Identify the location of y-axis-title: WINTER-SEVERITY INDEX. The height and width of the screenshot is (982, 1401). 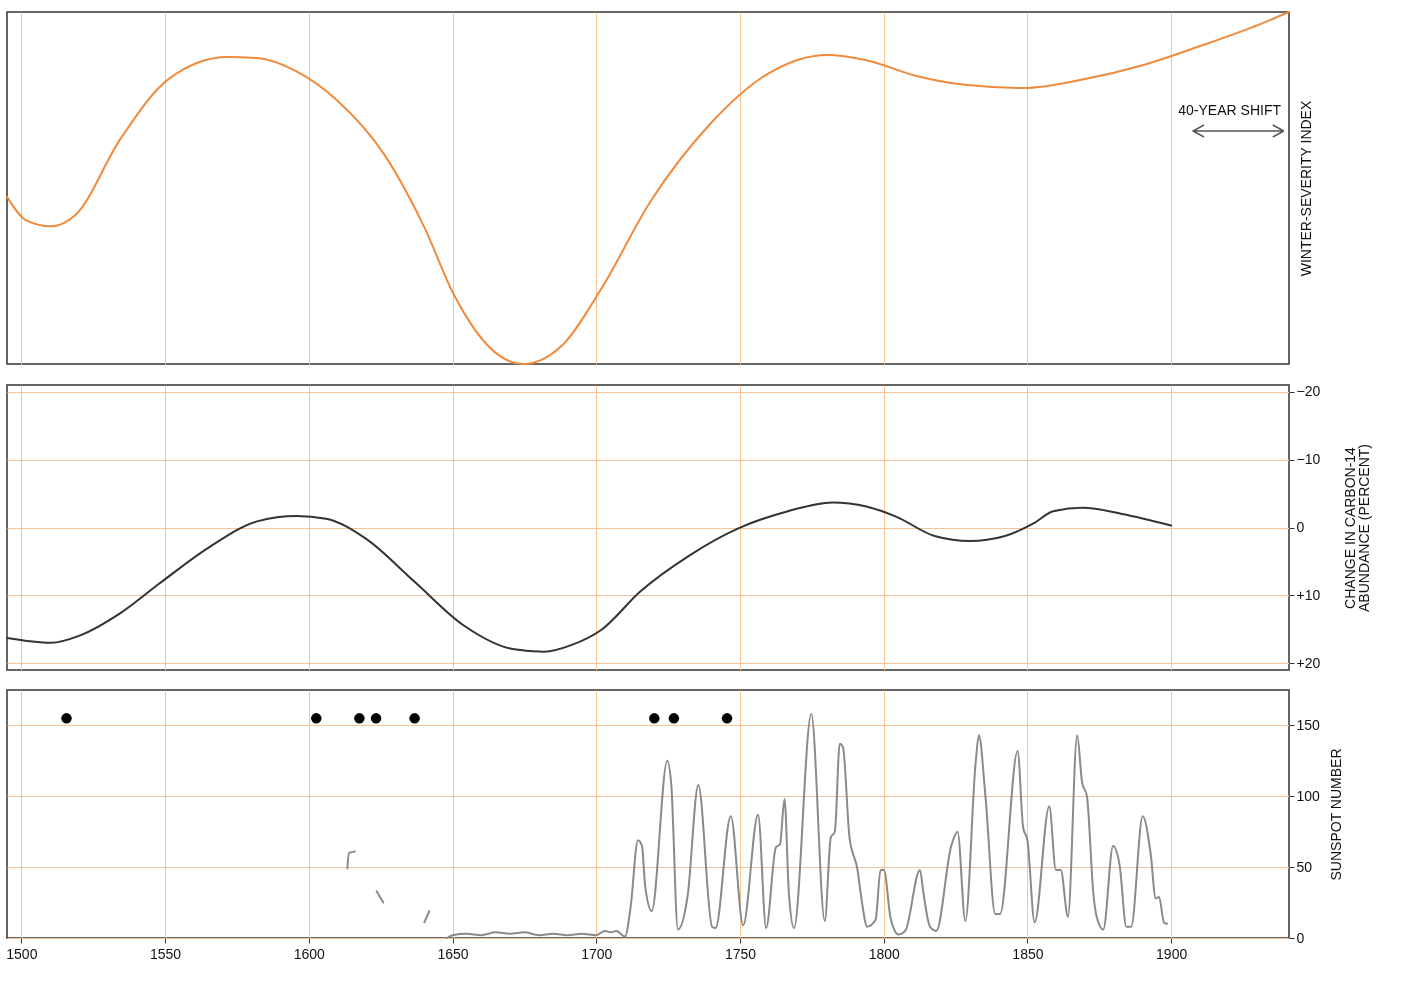
(1305, 188).